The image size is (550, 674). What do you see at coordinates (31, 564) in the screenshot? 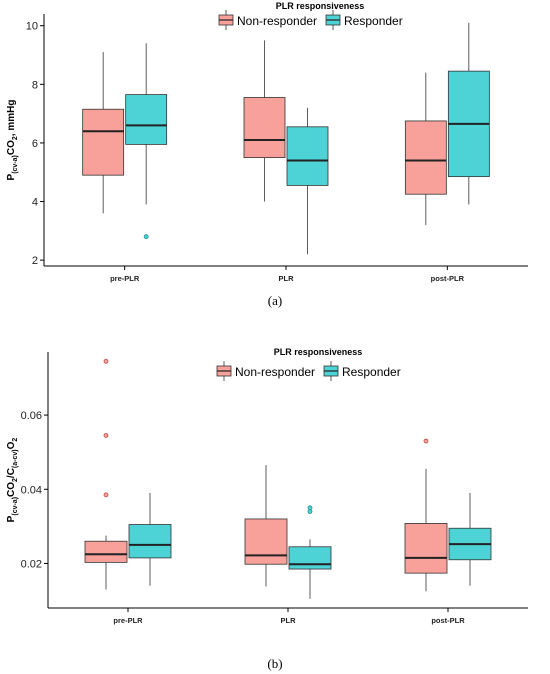
I see `y-tick-label: 0.02` at bounding box center [31, 564].